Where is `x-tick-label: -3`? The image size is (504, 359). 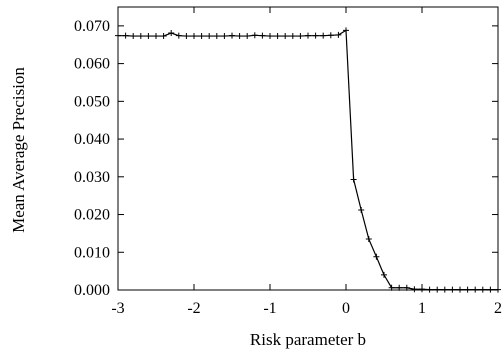
x-tick-label: -3 is located at coordinates (117, 308).